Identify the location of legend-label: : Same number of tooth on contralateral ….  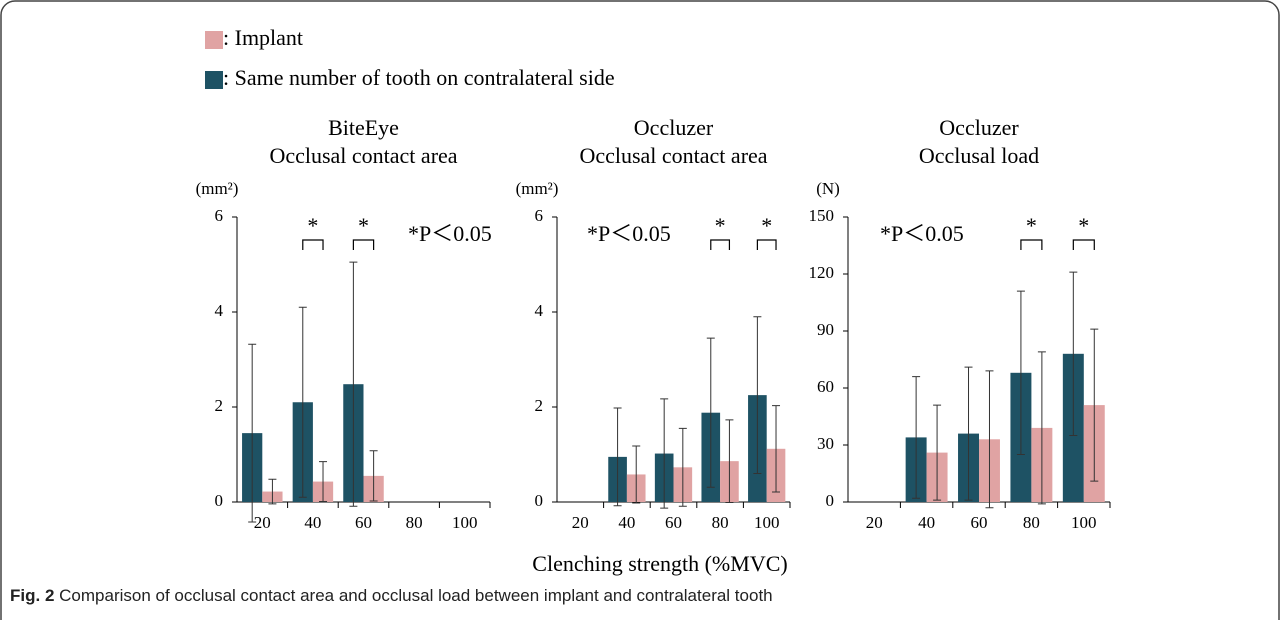
(419, 77).